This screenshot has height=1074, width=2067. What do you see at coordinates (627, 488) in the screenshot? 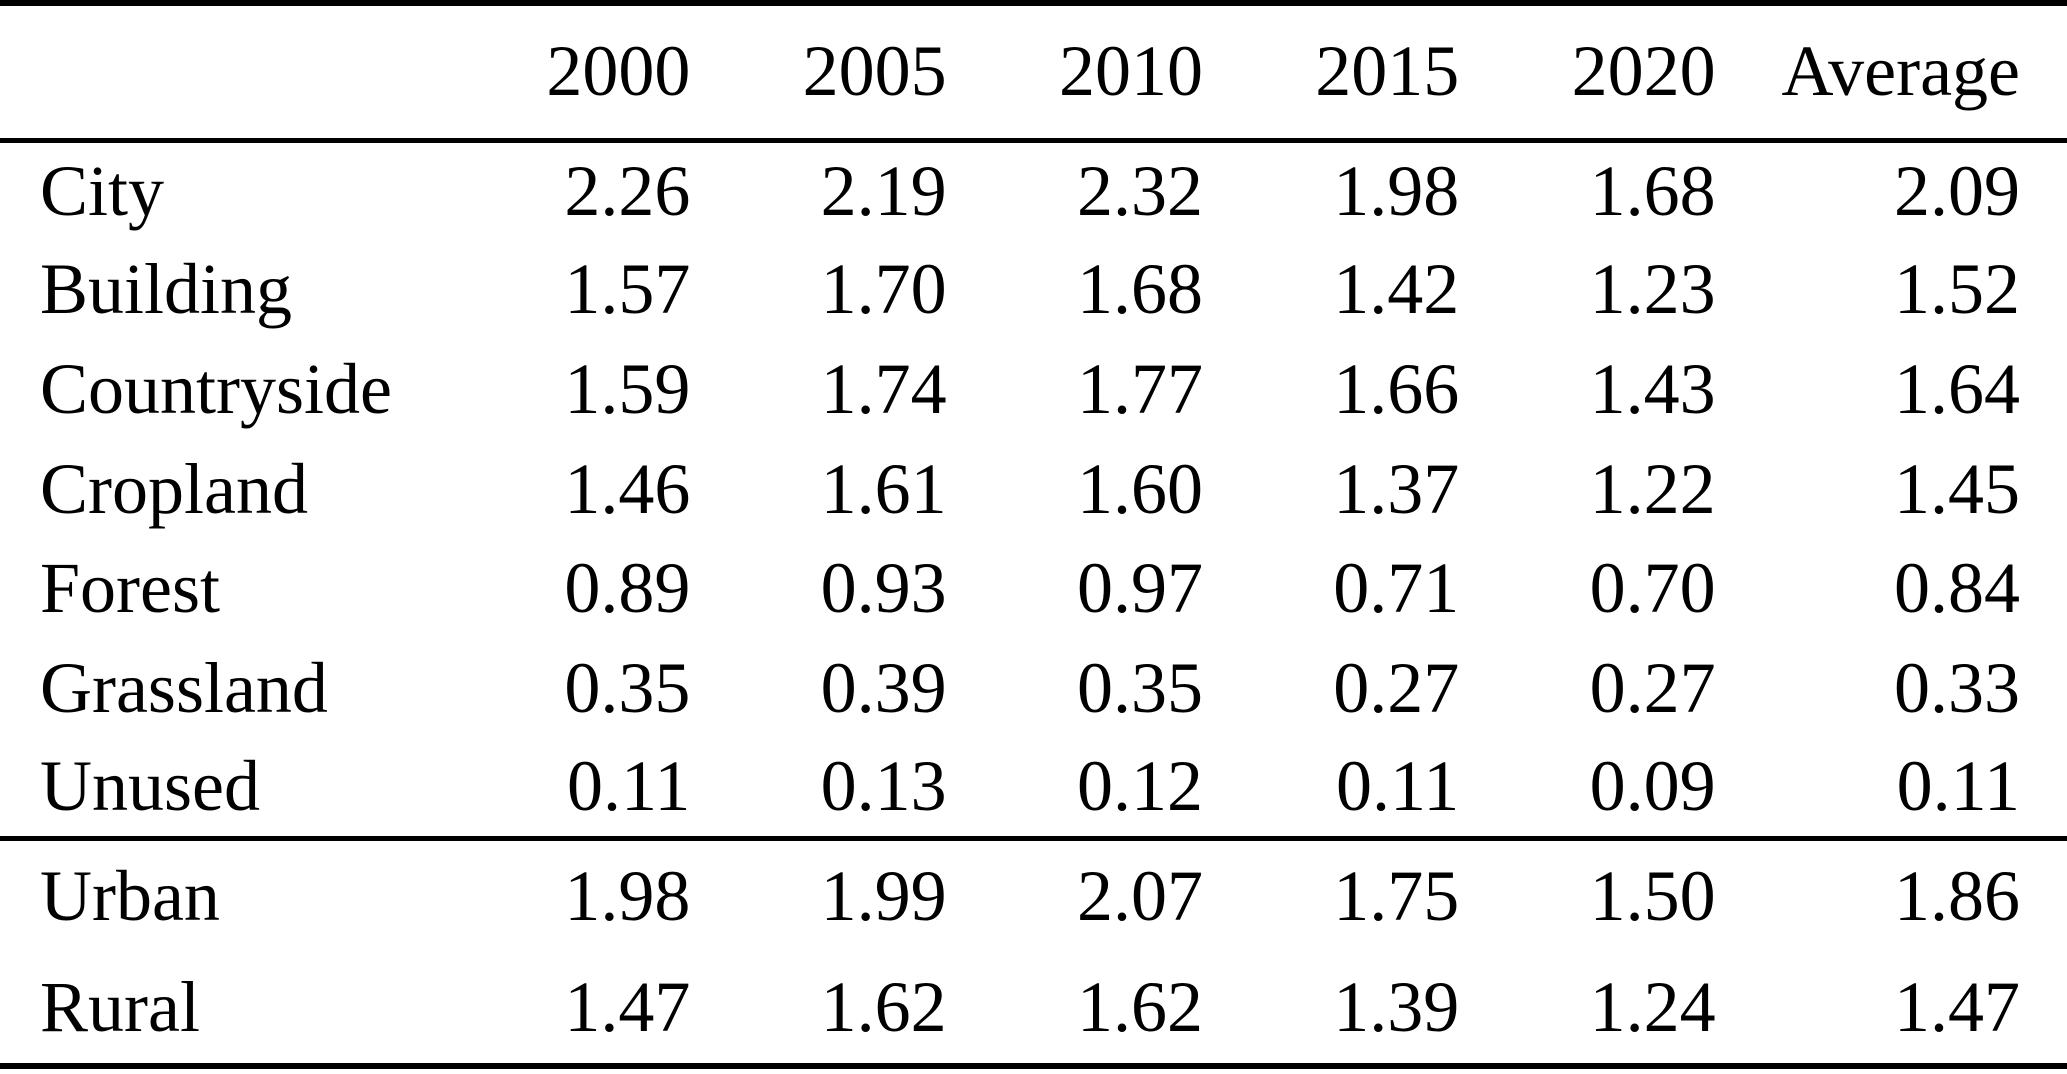
I see `data-cell: 1.46` at bounding box center [627, 488].